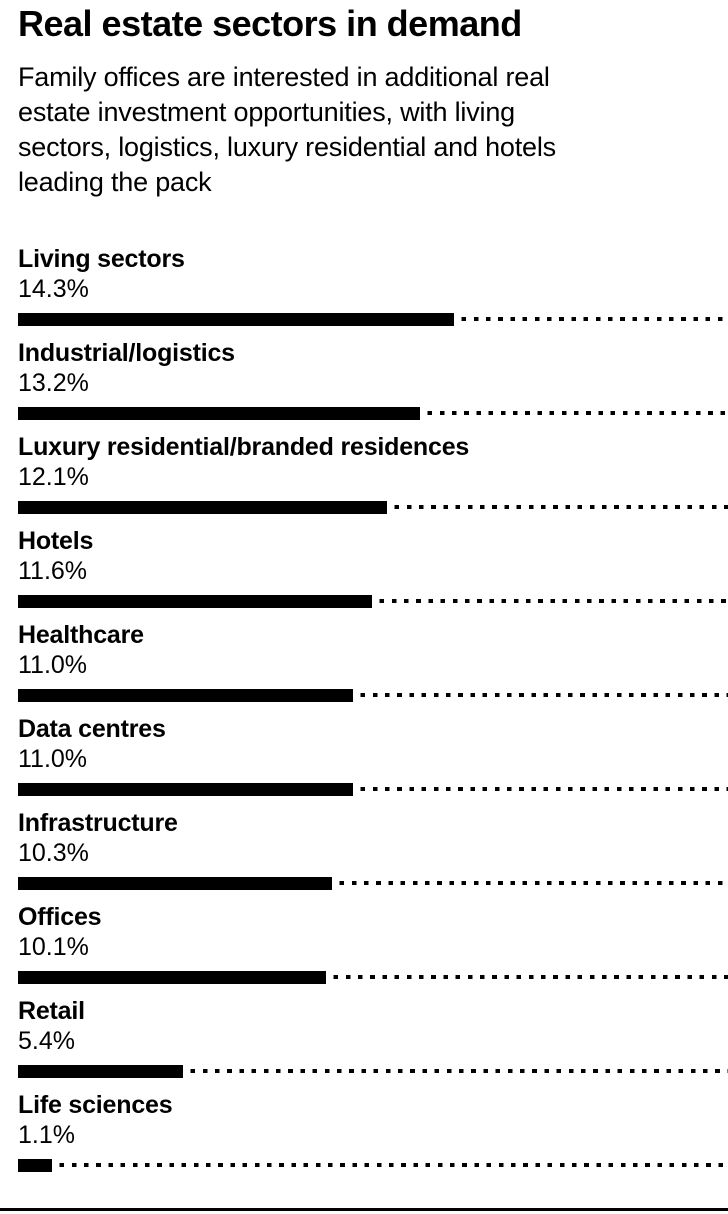 The image size is (728, 1214). Describe the element at coordinates (46, 1135) in the screenshot. I see `sector-value: 1.1%` at that location.